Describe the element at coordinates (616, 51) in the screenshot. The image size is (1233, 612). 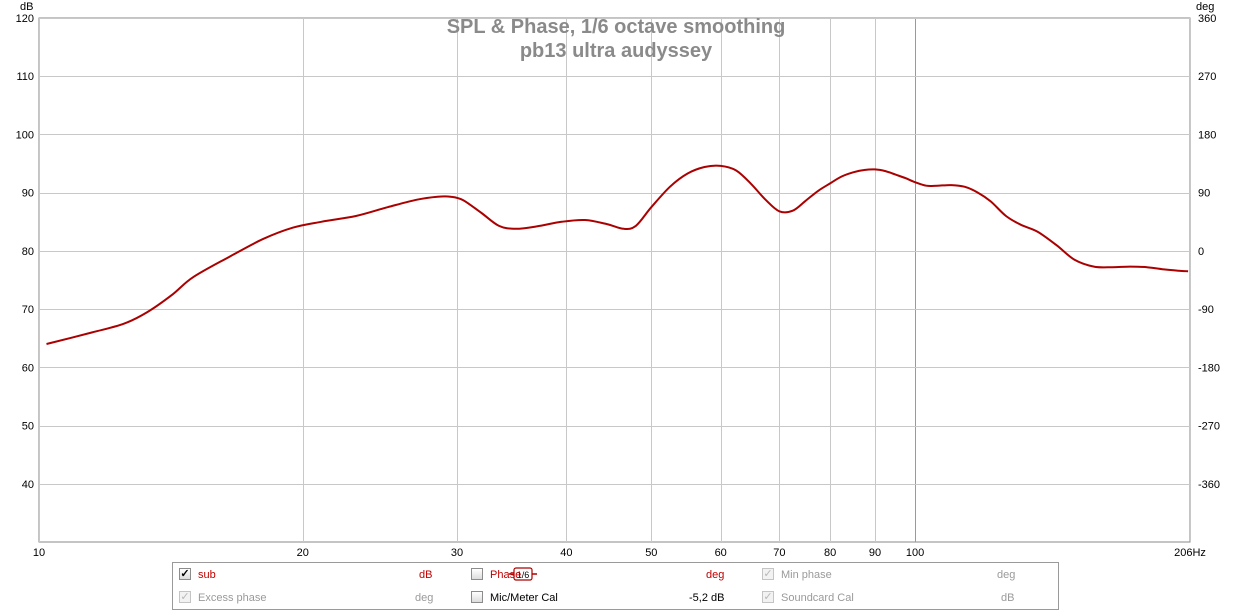
I see `chart-subtitle: pb13 ultra audyssey` at that location.